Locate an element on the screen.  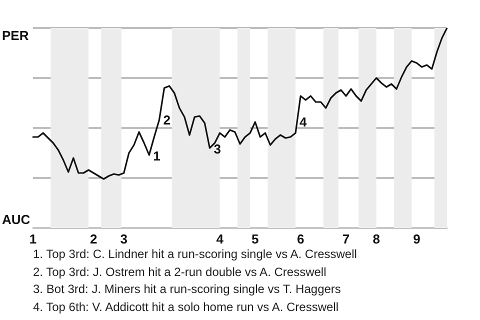
x-tick-label: 2 is located at coordinates (94, 238).